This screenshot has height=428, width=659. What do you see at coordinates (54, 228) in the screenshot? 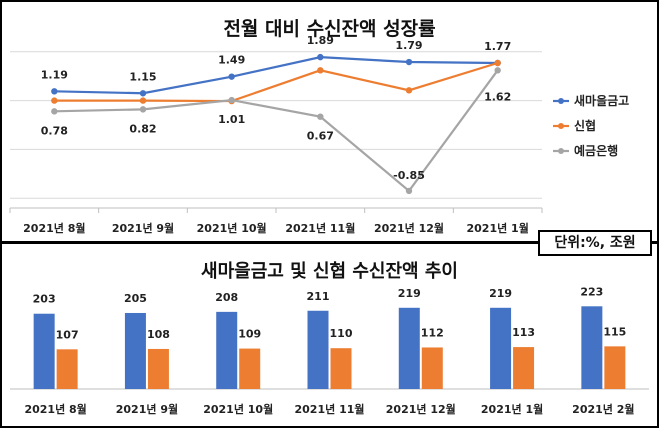
I see `line-chart-x-tick-label: 2021년 8월` at bounding box center [54, 228].